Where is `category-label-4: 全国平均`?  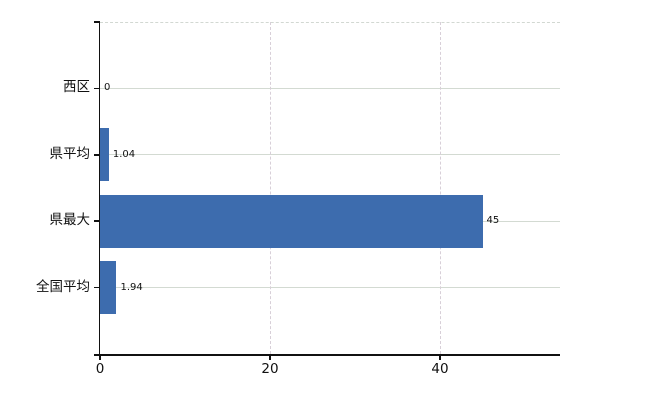 category-label-4: 全国平均 is located at coordinates (63, 286).